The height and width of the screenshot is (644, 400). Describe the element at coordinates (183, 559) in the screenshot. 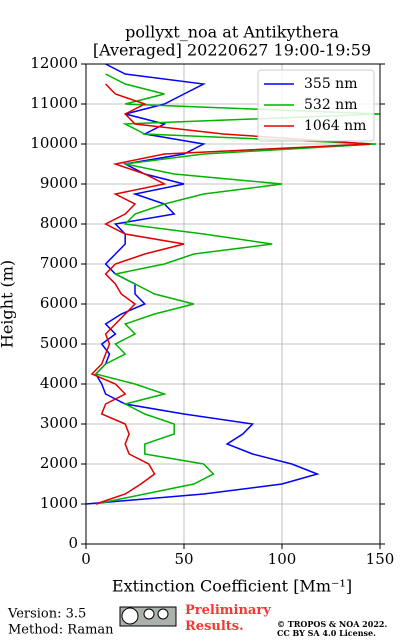

I see `x-tick-label: 50` at that location.